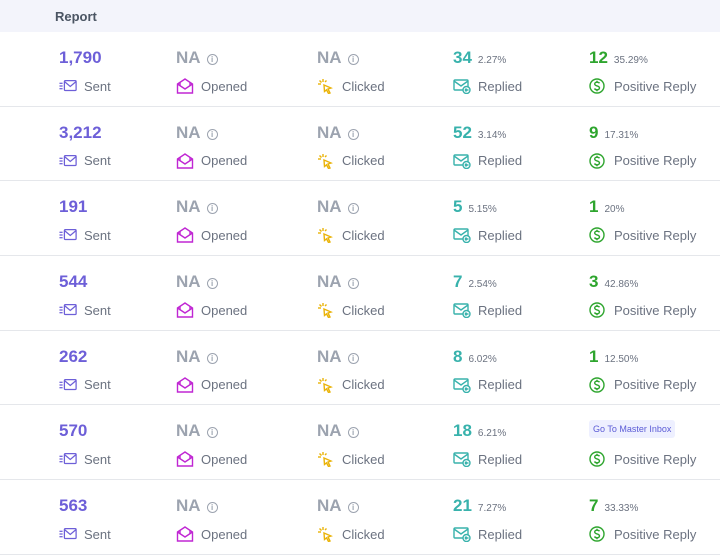  What do you see at coordinates (360, 443) in the screenshot?
I see `report-row: 570 Sent NA i Opened` at bounding box center [360, 443].